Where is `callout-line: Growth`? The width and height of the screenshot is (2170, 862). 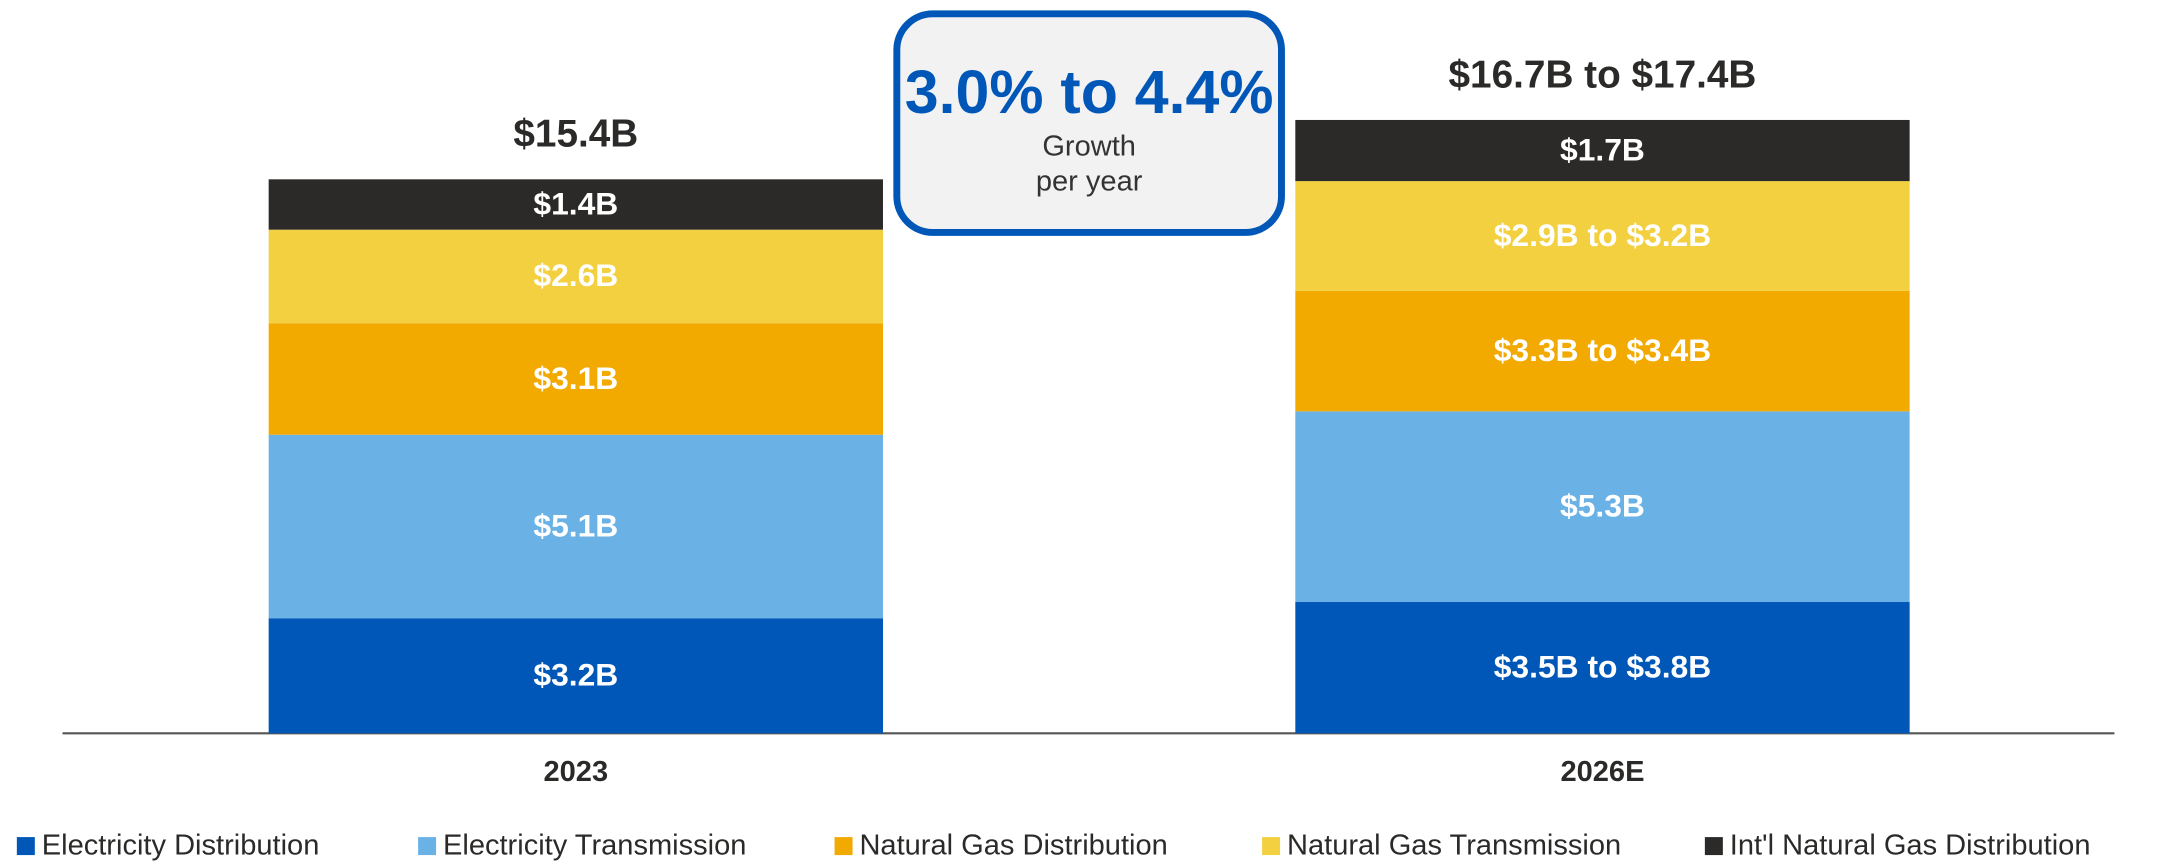 callout-line: Growth is located at coordinates (1089, 147).